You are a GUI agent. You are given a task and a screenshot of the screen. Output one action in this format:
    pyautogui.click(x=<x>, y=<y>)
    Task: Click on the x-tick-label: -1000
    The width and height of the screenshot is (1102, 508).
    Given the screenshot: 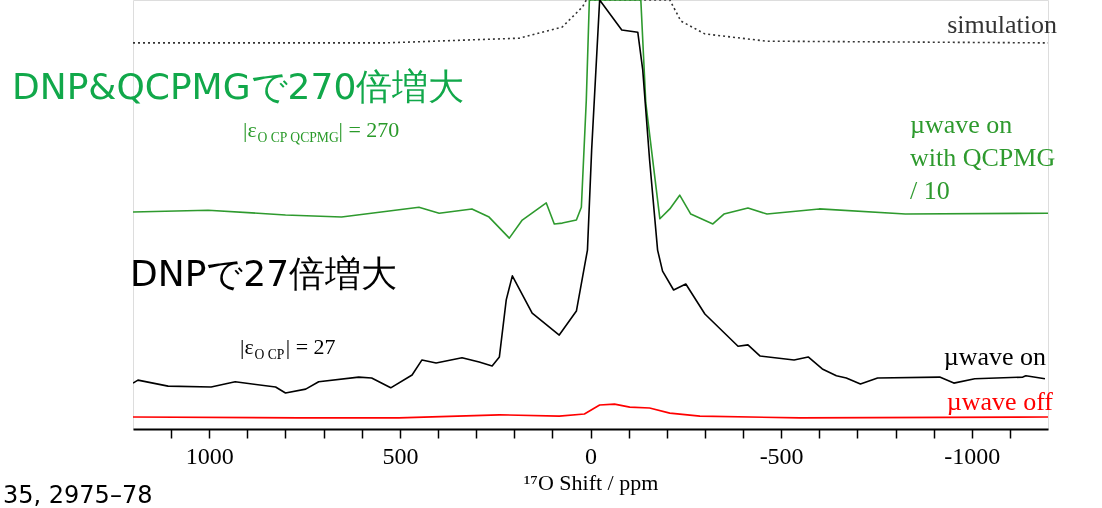 What is the action you would take?
    pyautogui.click(x=972, y=455)
    